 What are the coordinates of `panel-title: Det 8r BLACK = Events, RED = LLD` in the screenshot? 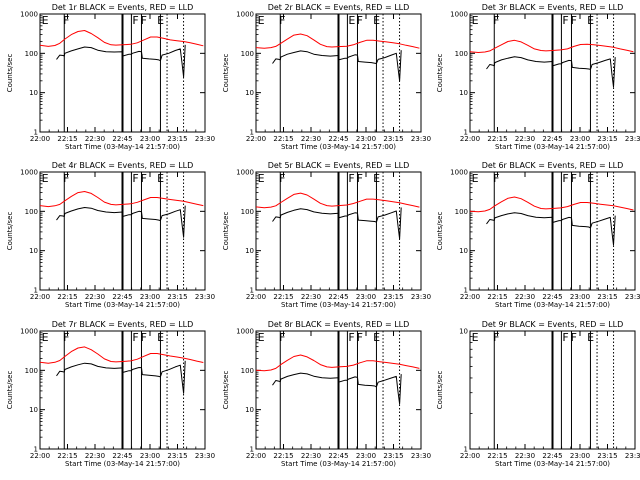 It's located at (339, 324).